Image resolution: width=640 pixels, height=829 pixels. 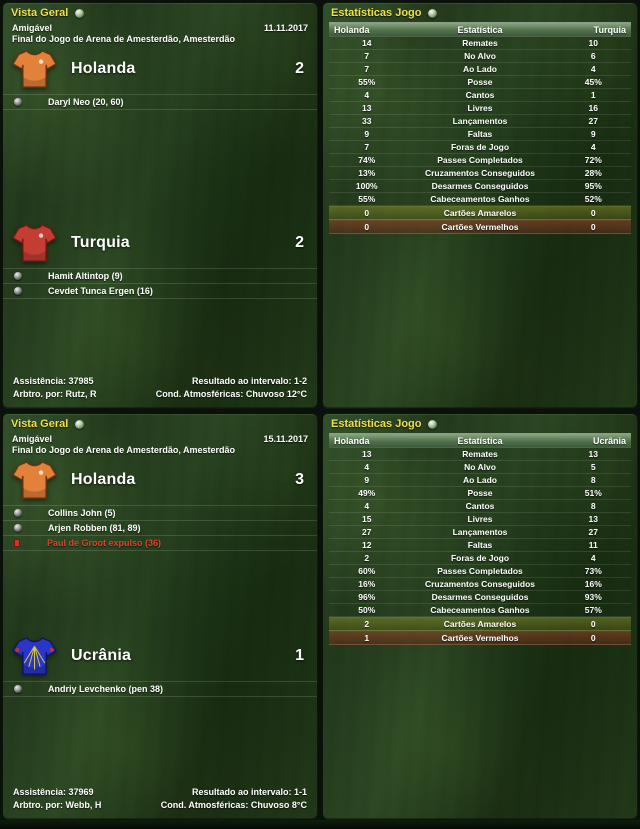 I want to click on stat-home-value: 33, so click(x=367, y=121).